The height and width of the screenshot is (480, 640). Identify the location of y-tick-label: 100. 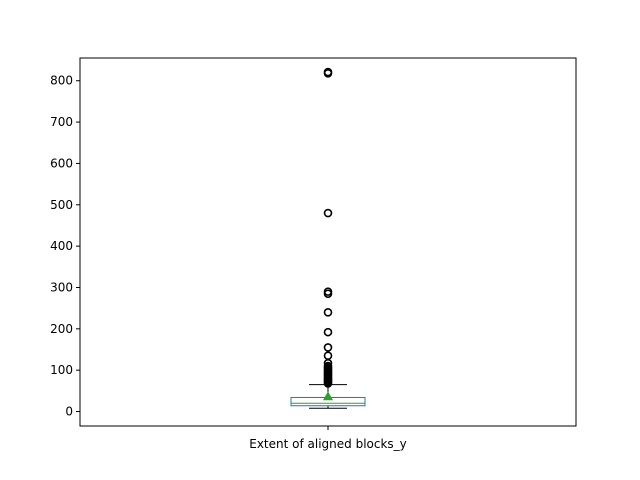
(61, 370).